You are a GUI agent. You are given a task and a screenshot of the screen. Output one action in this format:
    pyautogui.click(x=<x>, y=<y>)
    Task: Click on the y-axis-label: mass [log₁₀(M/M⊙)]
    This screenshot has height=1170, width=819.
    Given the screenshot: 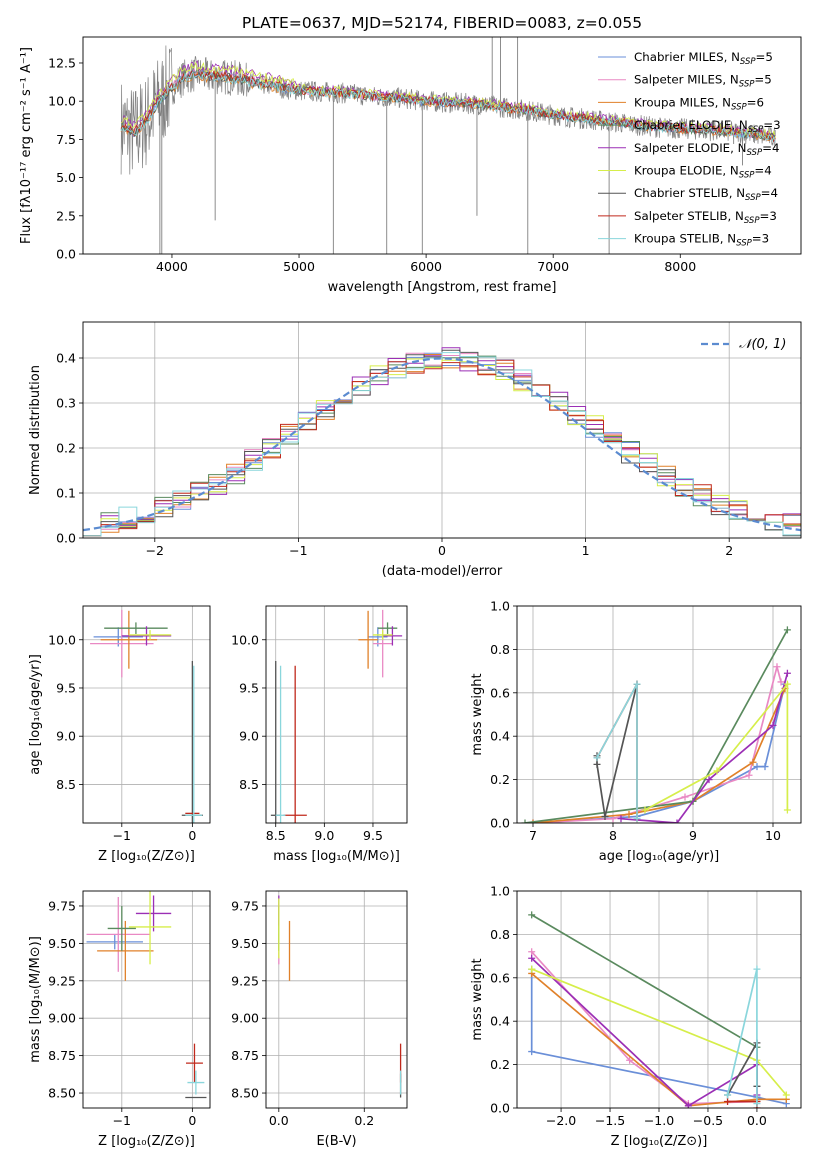 What is the action you would take?
    pyautogui.click(x=35, y=999)
    